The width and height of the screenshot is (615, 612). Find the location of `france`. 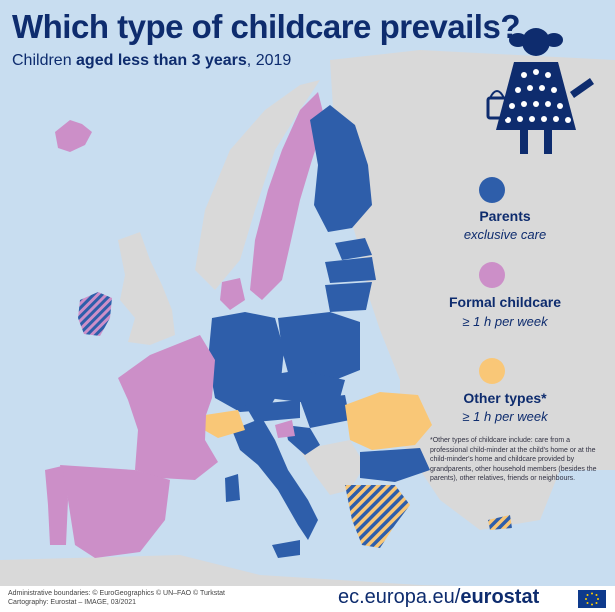

france is located at coordinates (168, 407).